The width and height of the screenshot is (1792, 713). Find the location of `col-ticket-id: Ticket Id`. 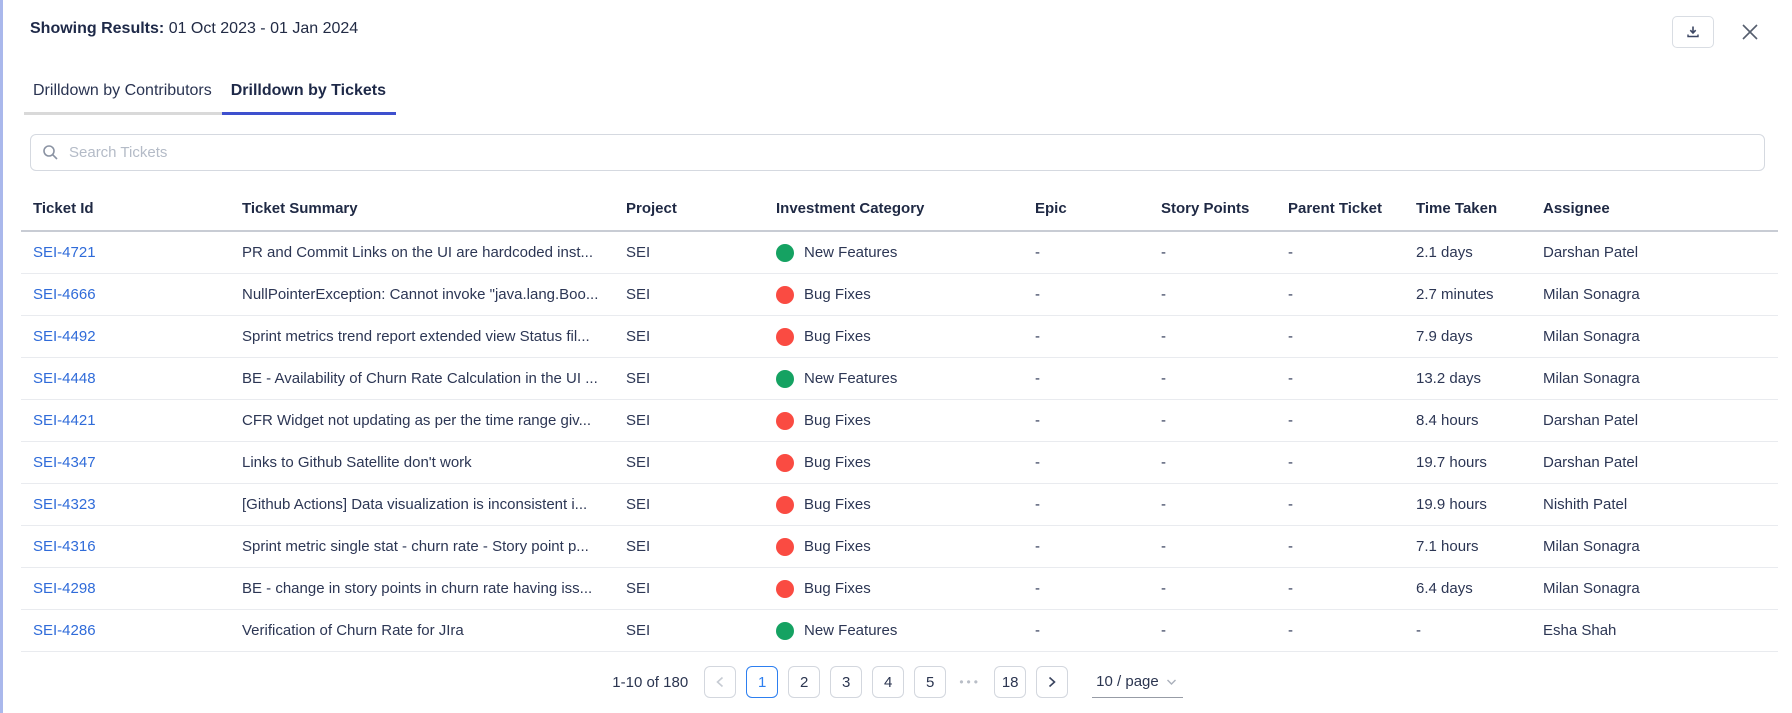

col-ticket-id: Ticket Id is located at coordinates (63, 208).